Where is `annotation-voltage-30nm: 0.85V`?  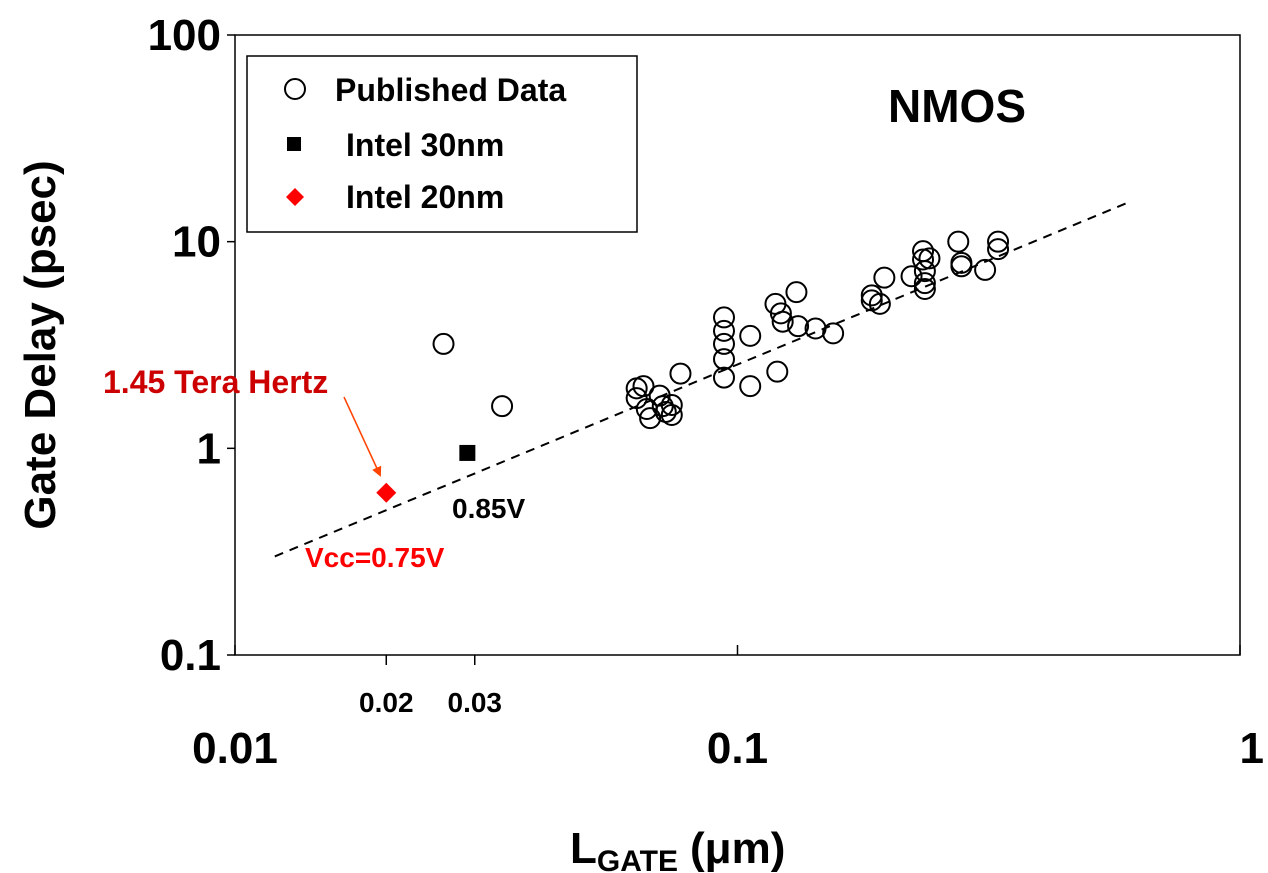
annotation-voltage-30nm: 0.85V is located at coordinates (488, 508).